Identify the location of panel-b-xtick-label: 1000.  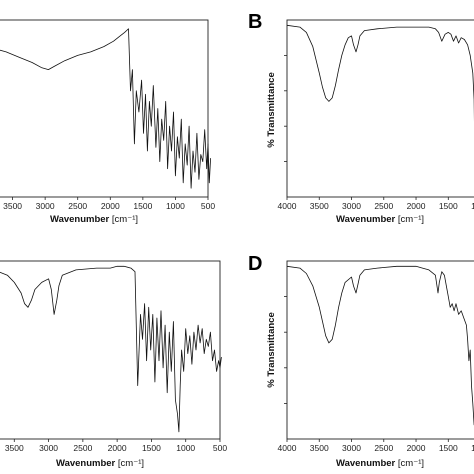
(472, 206).